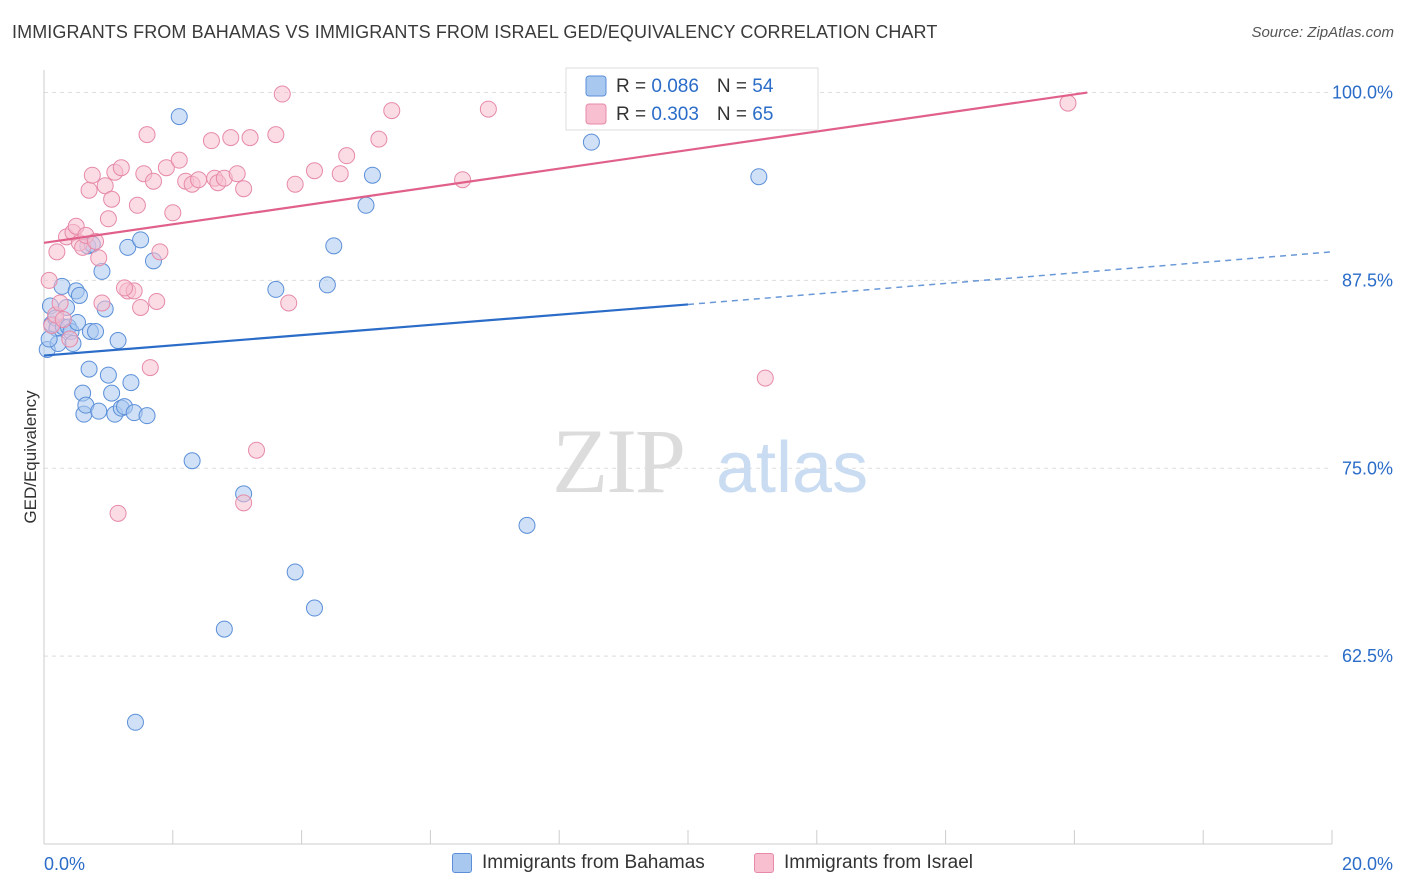 The image size is (1406, 892). What do you see at coordinates (1010, 278) in the screenshot?
I see `trend-extension-blue` at bounding box center [1010, 278].